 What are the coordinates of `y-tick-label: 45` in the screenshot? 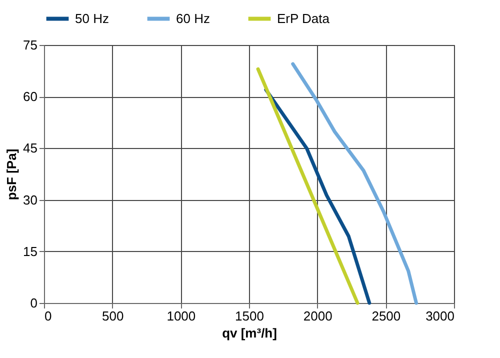 It's located at (30, 148).